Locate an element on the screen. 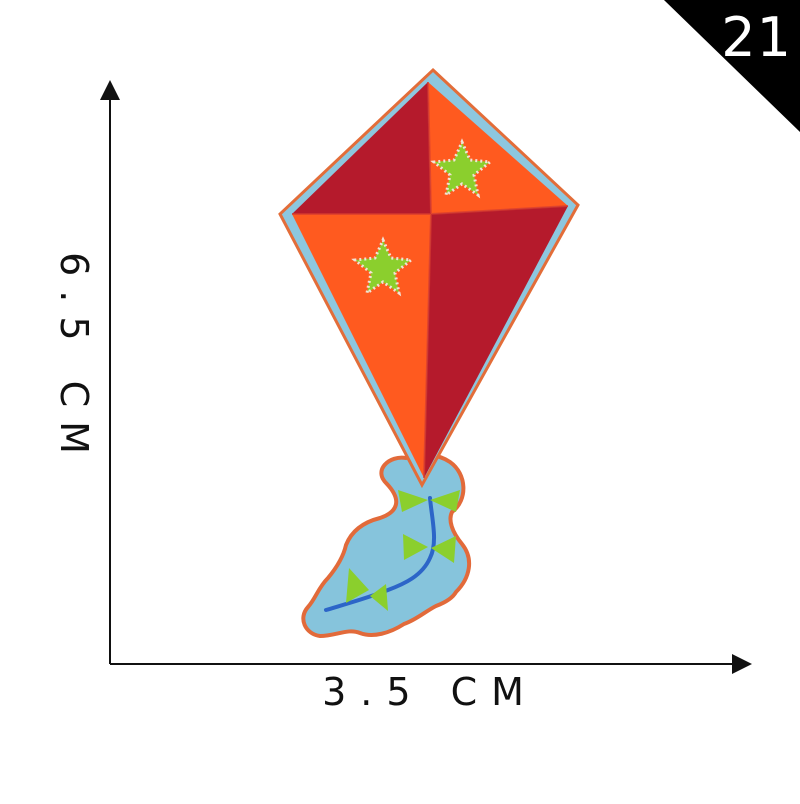  tail-bow-bottom is located at coordinates (367, 589).